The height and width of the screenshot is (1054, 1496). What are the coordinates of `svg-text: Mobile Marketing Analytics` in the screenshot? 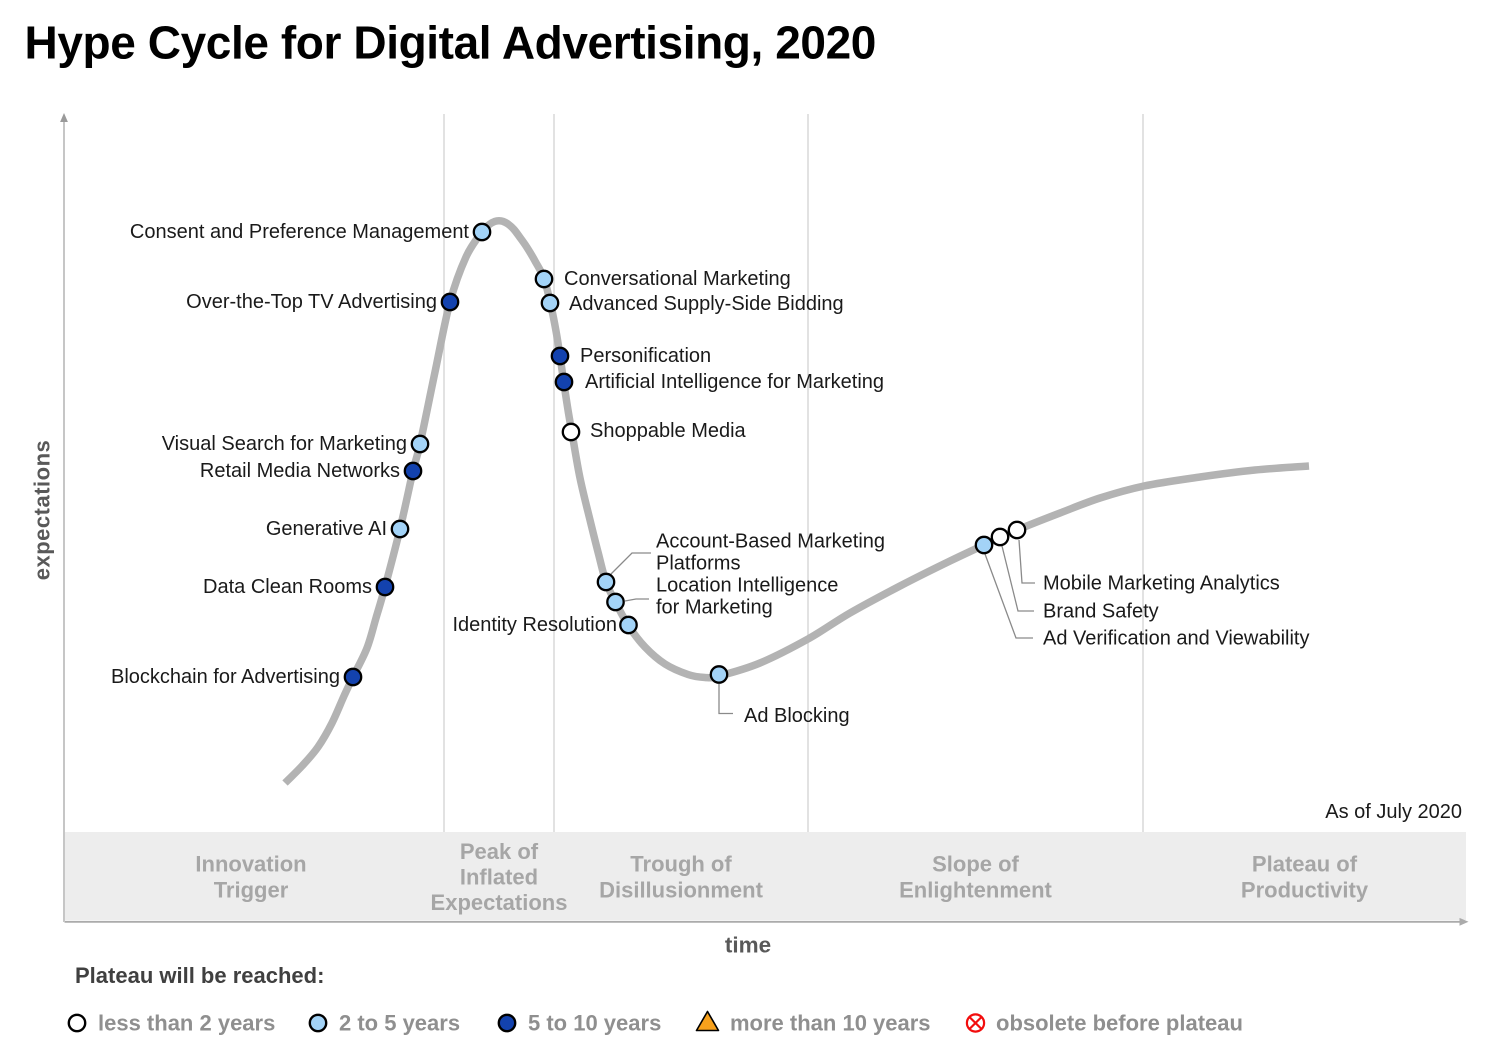 It's located at (1161, 584).